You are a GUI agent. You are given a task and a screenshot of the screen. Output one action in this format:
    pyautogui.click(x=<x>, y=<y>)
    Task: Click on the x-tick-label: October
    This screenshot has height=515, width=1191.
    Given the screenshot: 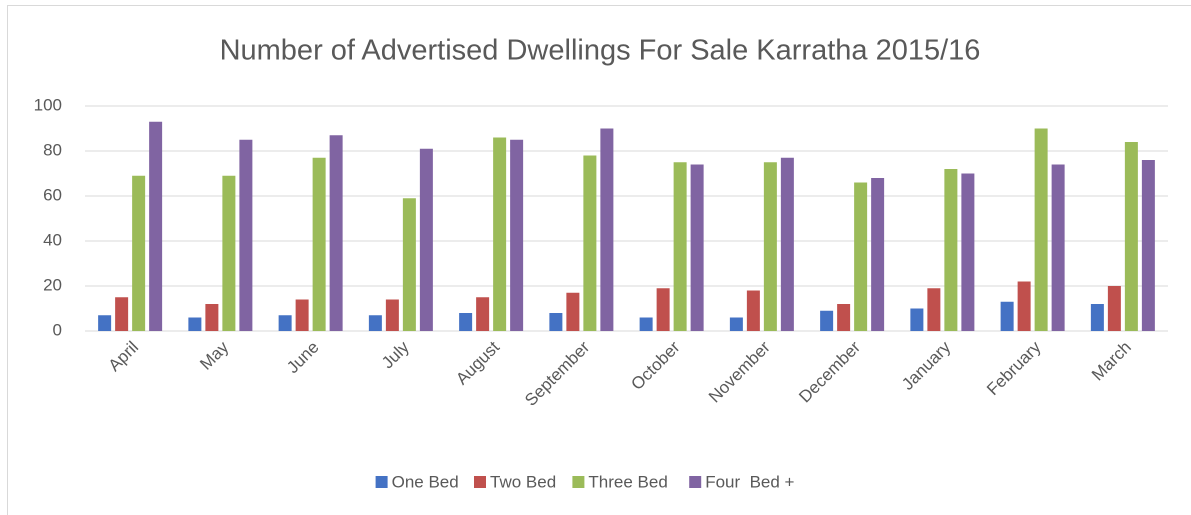 What is the action you would take?
    pyautogui.click(x=655, y=365)
    